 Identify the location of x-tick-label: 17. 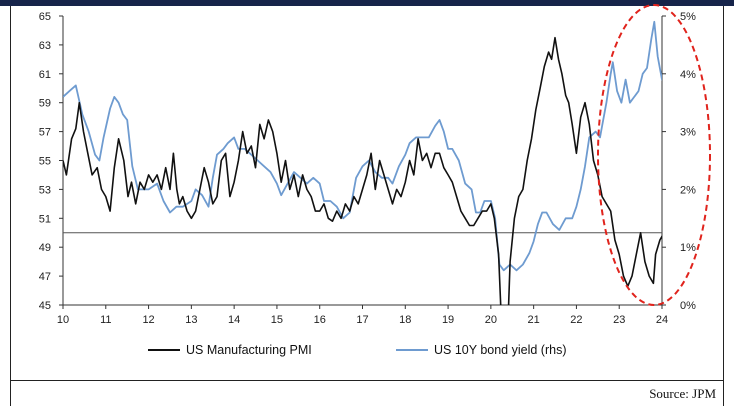
(362, 320).